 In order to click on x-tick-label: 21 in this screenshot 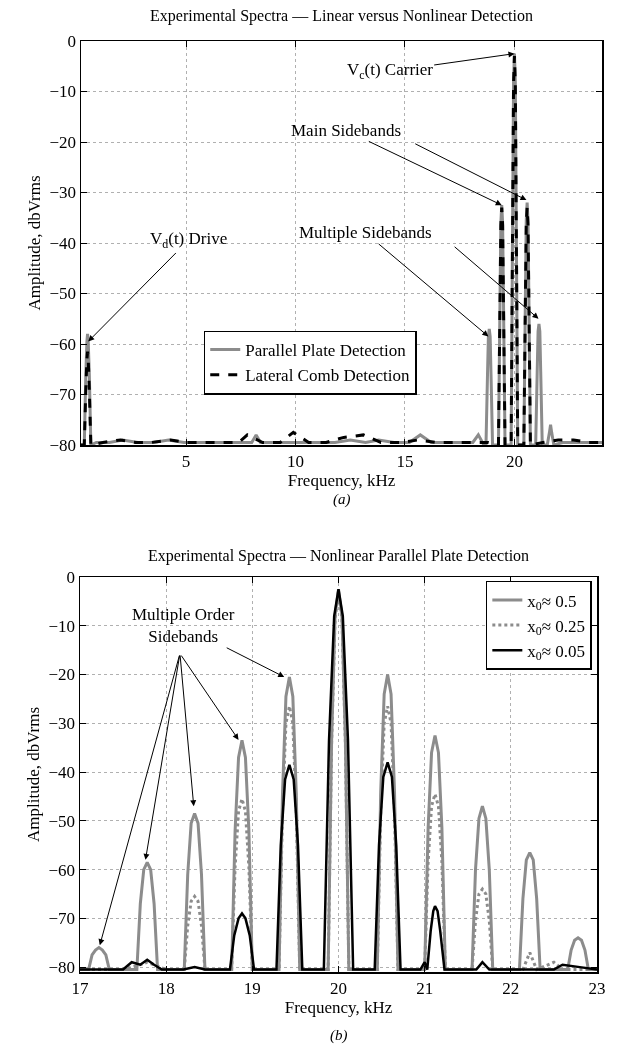, I will do `click(425, 988)`.